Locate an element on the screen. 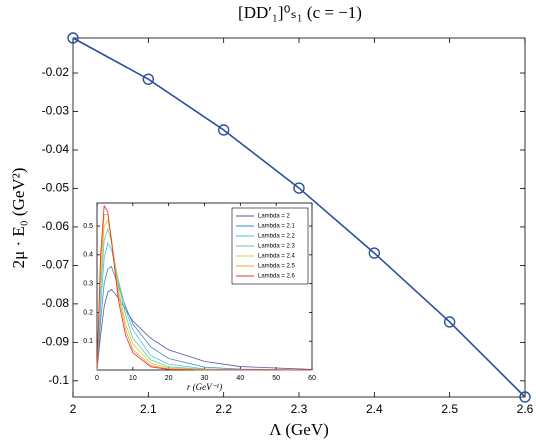 Image resolution: width=536 pixels, height=443 pixels. x-tick-label: 60 is located at coordinates (312, 378).